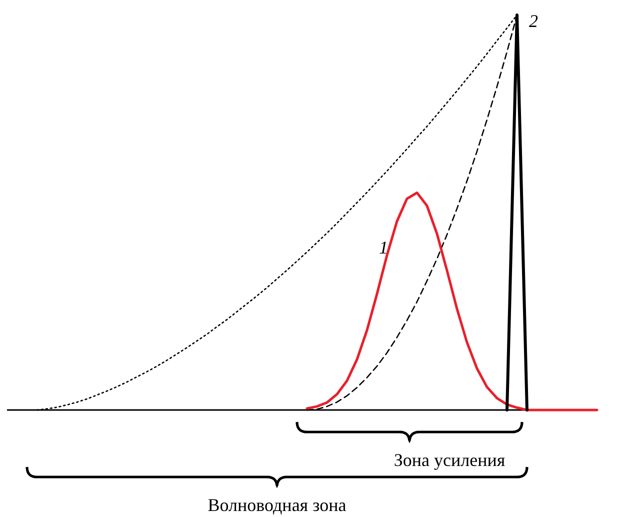  Describe the element at coordinates (383, 248) in the screenshot. I see `series-label: 1` at that location.